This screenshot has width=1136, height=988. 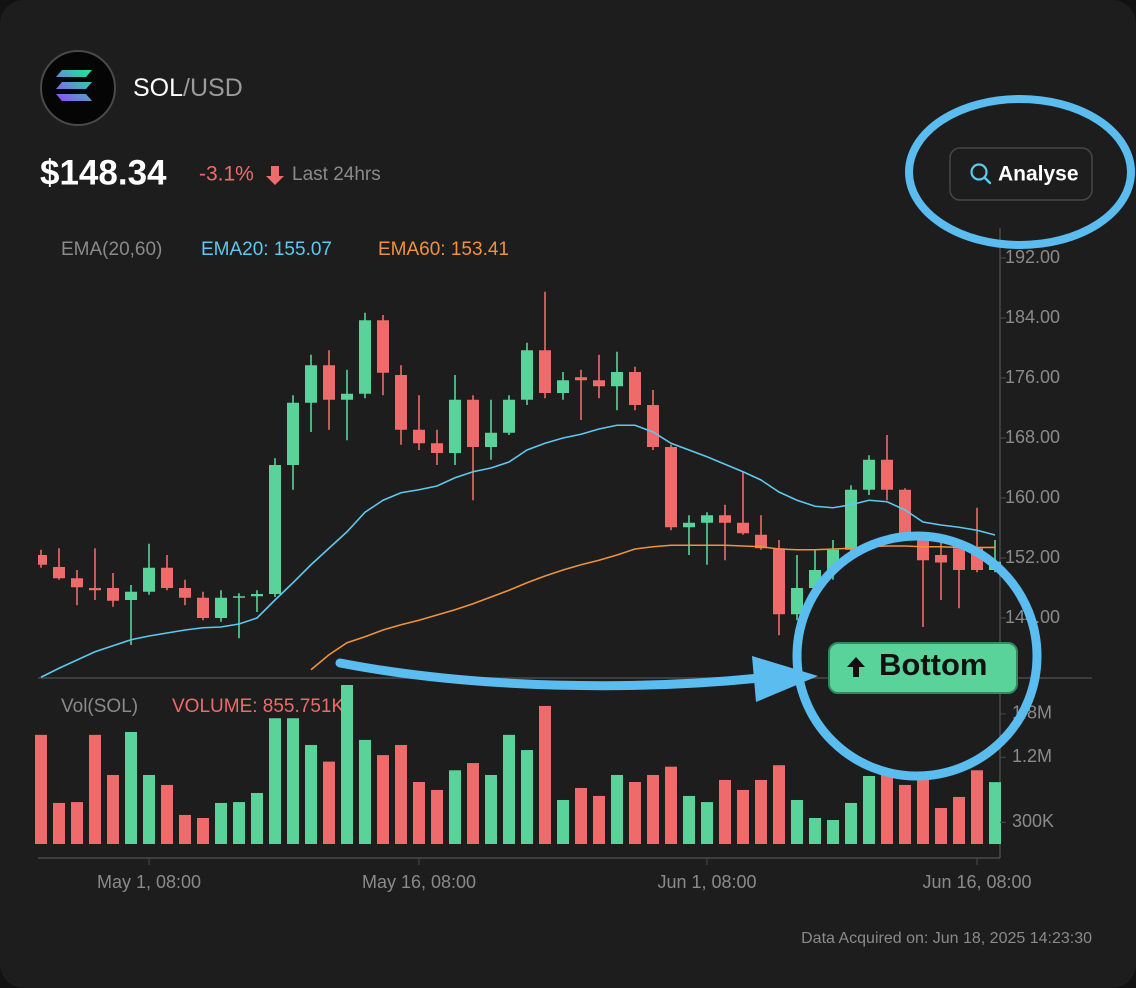 What do you see at coordinates (158, 88) in the screenshot?
I see `pair-base: SOL` at bounding box center [158, 88].